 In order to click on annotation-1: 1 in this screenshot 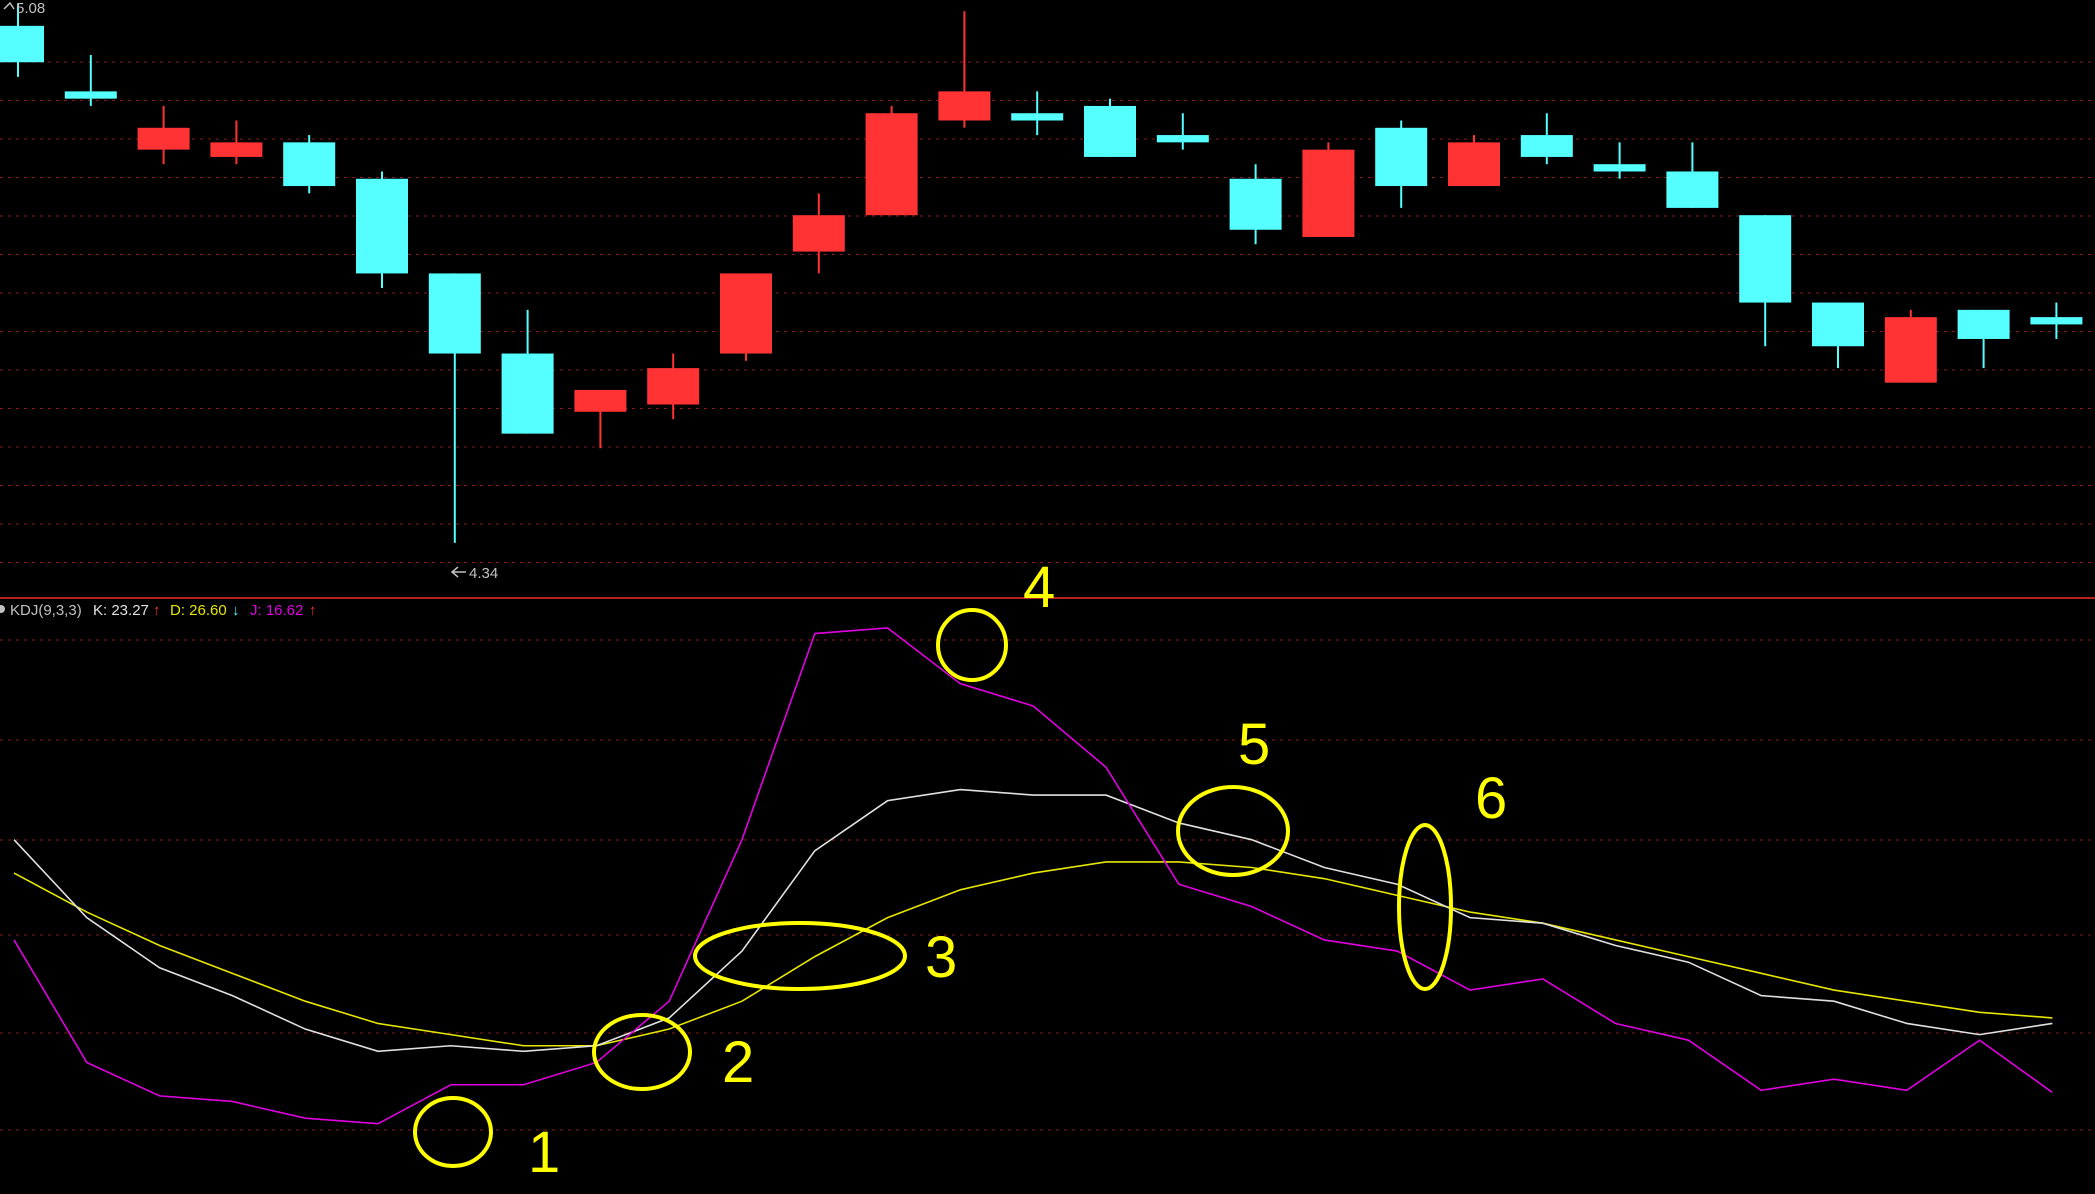, I will do `click(486, 1140)`.